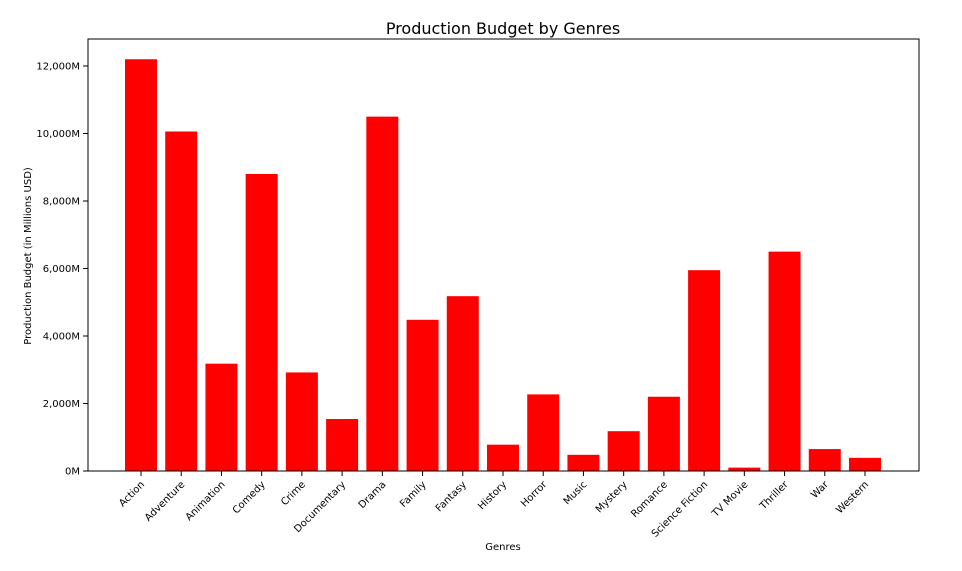 Image resolution: width=962 pixels, height=571 pixels. Describe the element at coordinates (649, 499) in the screenshot. I see `x-tick-label: Romance` at that location.